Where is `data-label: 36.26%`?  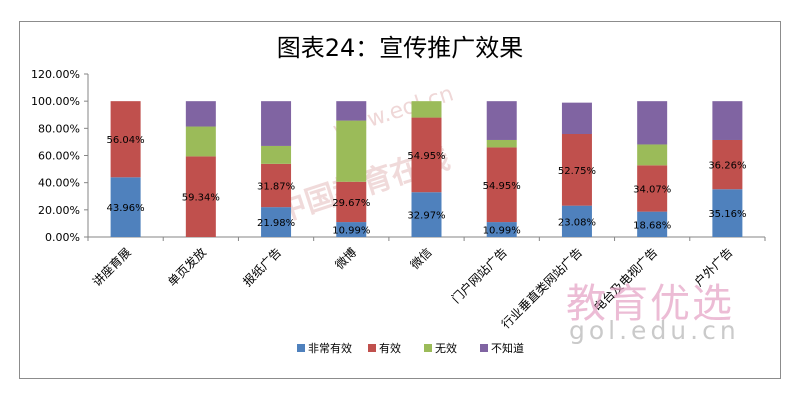 data-label: 36.26% is located at coordinates (727, 166).